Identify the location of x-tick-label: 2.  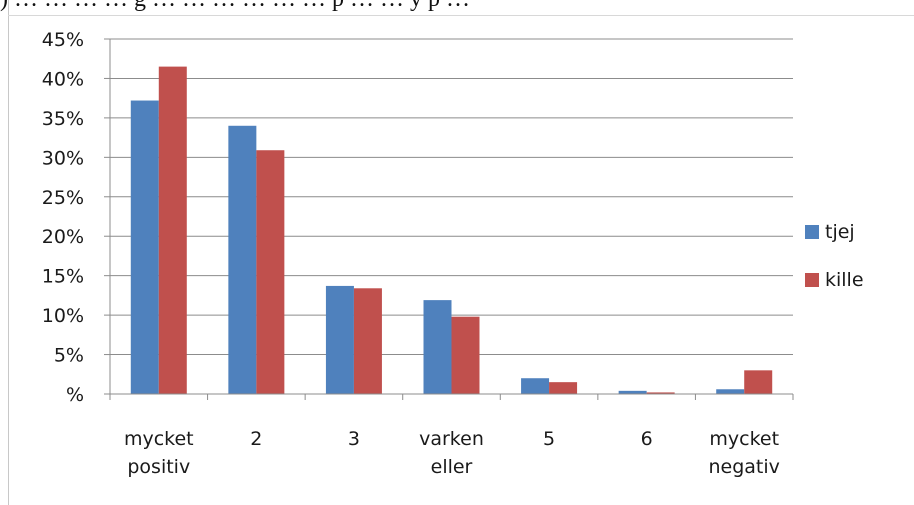
(256, 439).